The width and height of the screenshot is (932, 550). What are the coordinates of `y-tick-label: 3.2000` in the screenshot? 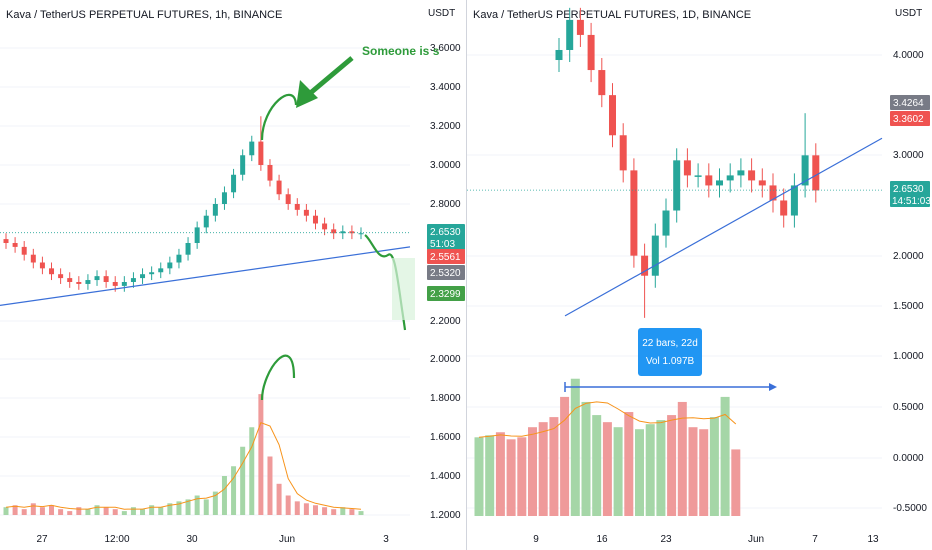 It's located at (445, 126).